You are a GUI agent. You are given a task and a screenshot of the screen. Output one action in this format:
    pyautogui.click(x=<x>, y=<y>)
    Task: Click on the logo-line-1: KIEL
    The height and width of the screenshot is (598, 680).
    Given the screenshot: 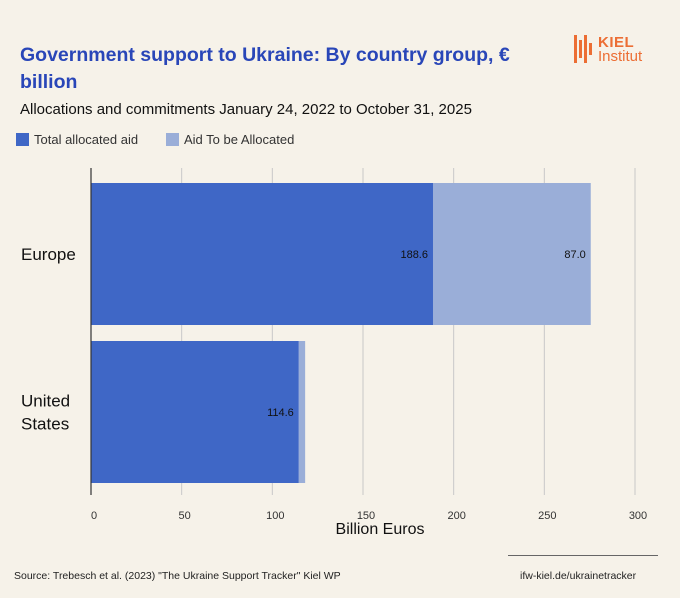 What is the action you would take?
    pyautogui.click(x=616, y=42)
    